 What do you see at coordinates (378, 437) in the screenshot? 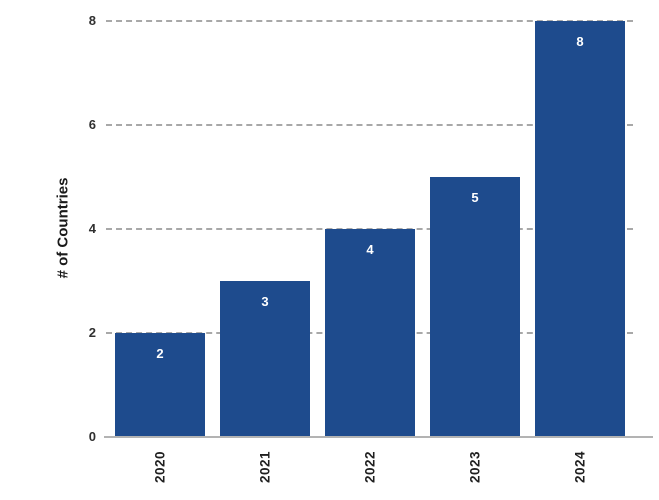
I see `x-axis-line` at bounding box center [378, 437].